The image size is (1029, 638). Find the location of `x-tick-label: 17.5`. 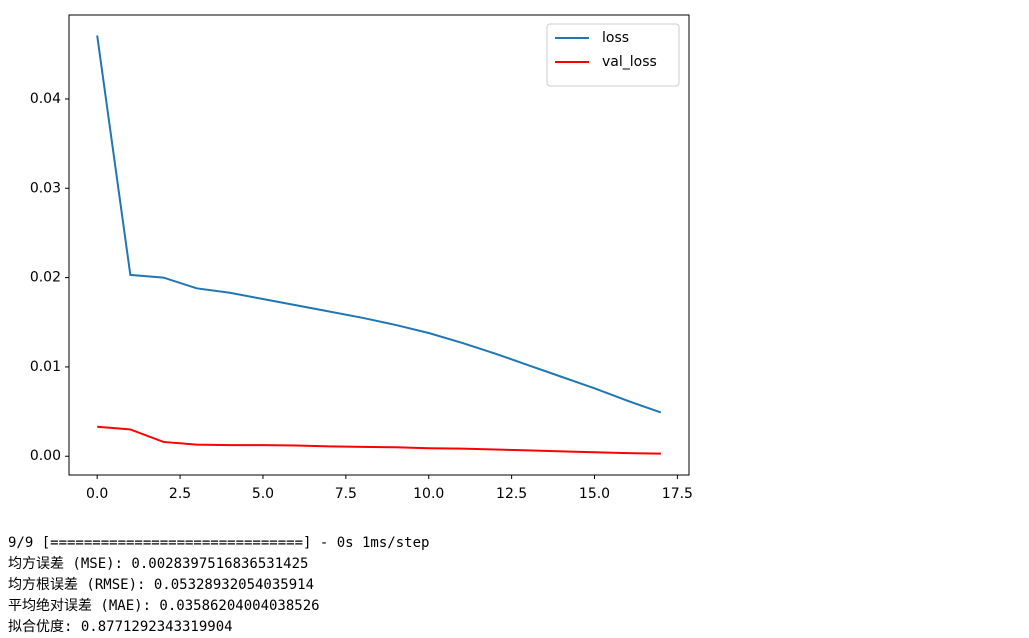

x-tick-label: 17.5 is located at coordinates (677, 494).